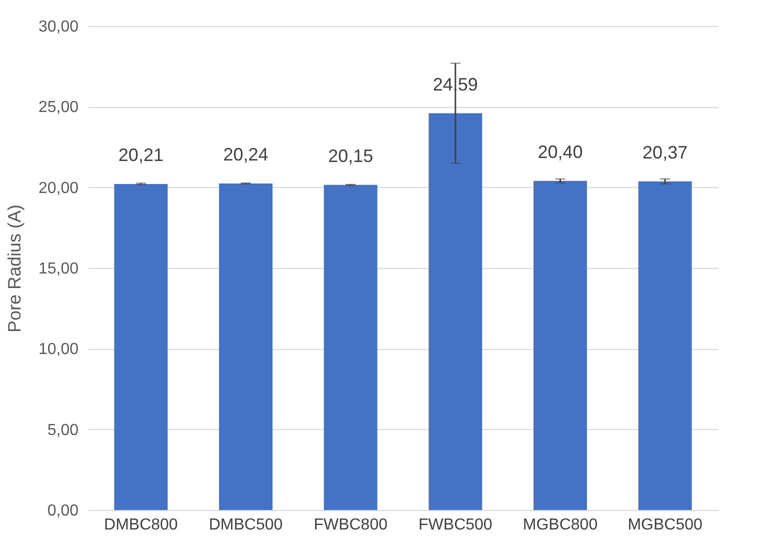 The width and height of the screenshot is (779, 545). I want to click on x-tick-label: MGBC500, so click(665, 525).